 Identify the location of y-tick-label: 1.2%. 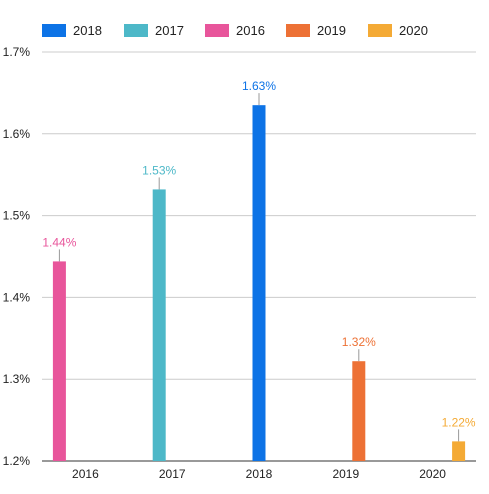
(17, 461).